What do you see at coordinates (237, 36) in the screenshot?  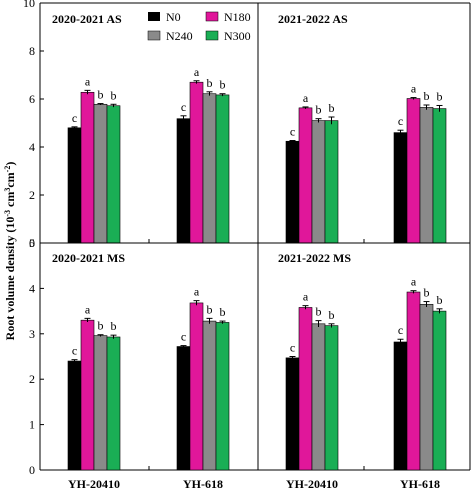 I see `legend-label-n300: N300` at bounding box center [237, 36].